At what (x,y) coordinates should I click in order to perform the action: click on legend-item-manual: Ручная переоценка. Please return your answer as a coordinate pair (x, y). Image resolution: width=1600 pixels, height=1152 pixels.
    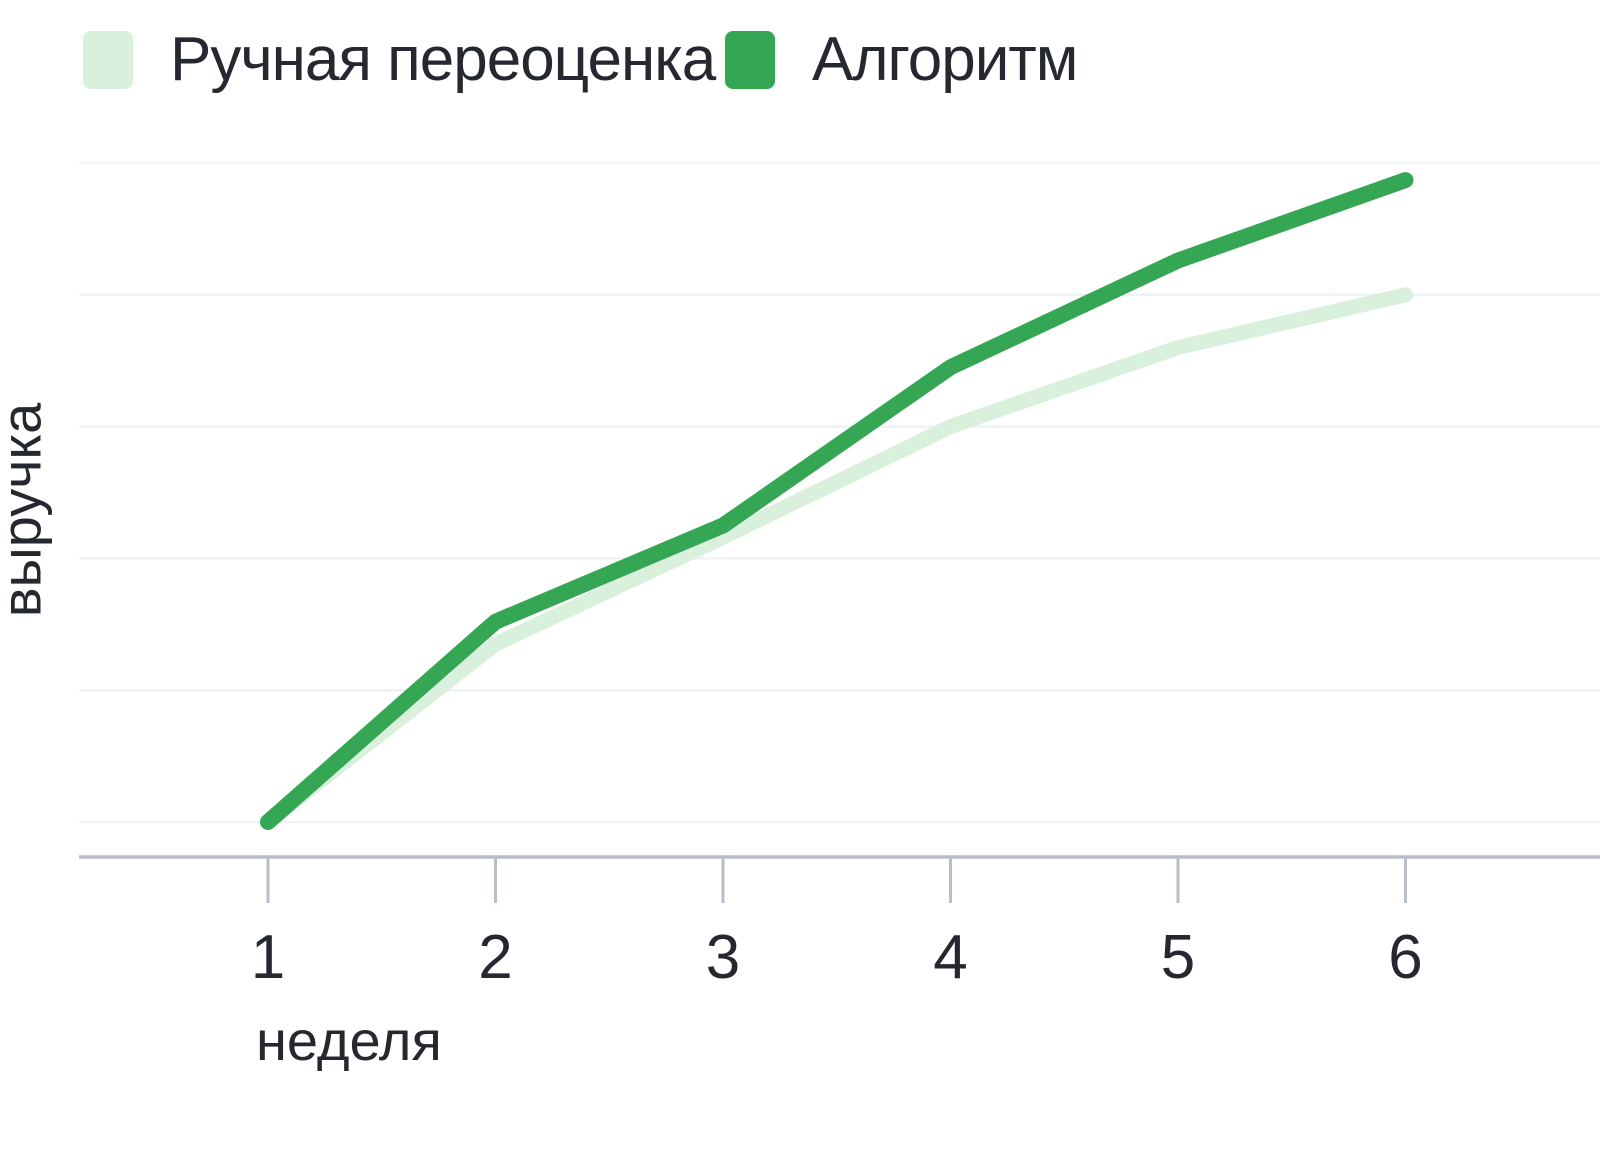
    Looking at the image, I should click on (399, 59).